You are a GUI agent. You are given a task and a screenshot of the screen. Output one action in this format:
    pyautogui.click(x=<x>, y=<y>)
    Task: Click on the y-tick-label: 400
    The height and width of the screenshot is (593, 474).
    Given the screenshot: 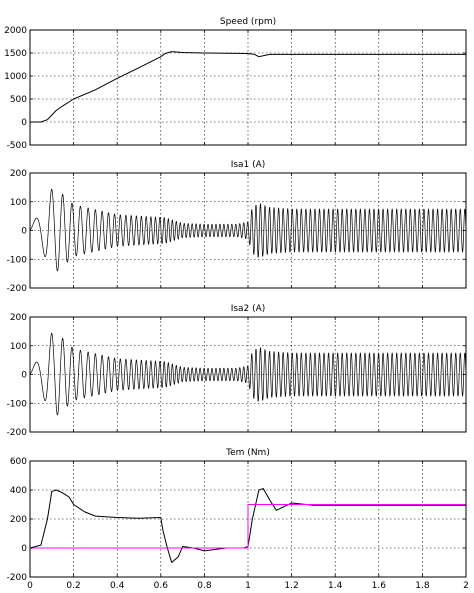 What is the action you would take?
    pyautogui.click(x=18, y=491)
    